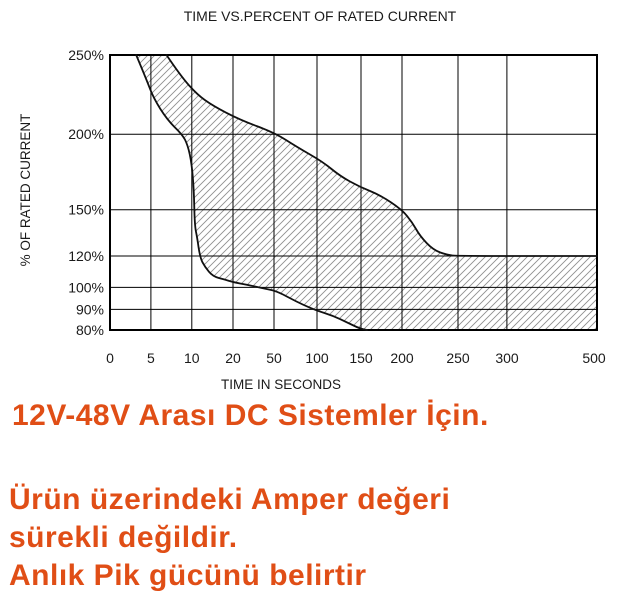 The width and height of the screenshot is (641, 595). Describe the element at coordinates (281, 384) in the screenshot. I see `x-axis-title: TIME IN SECONDS` at that location.